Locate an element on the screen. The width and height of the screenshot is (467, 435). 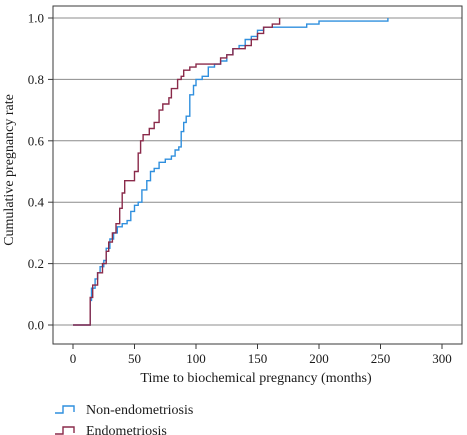
x-tick-label-5: 250 is located at coordinates (381, 358).